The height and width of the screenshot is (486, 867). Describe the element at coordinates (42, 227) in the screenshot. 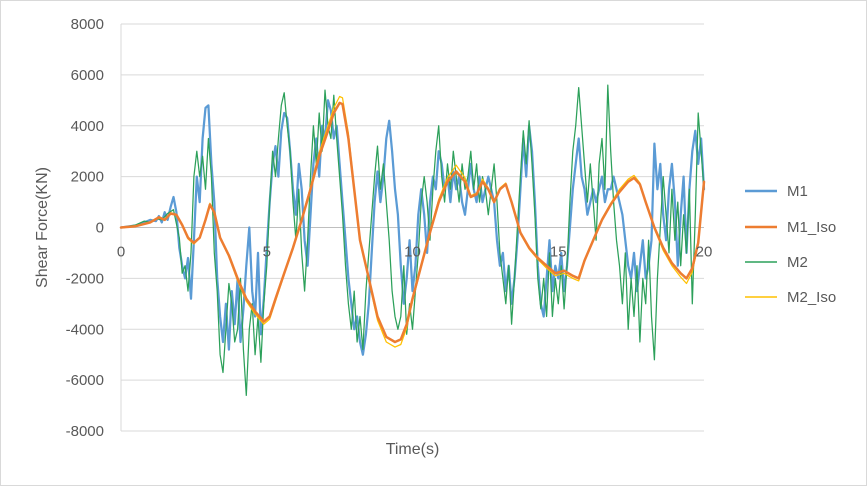

I see `y-axis-title: Shear Force(KN)` at that location.